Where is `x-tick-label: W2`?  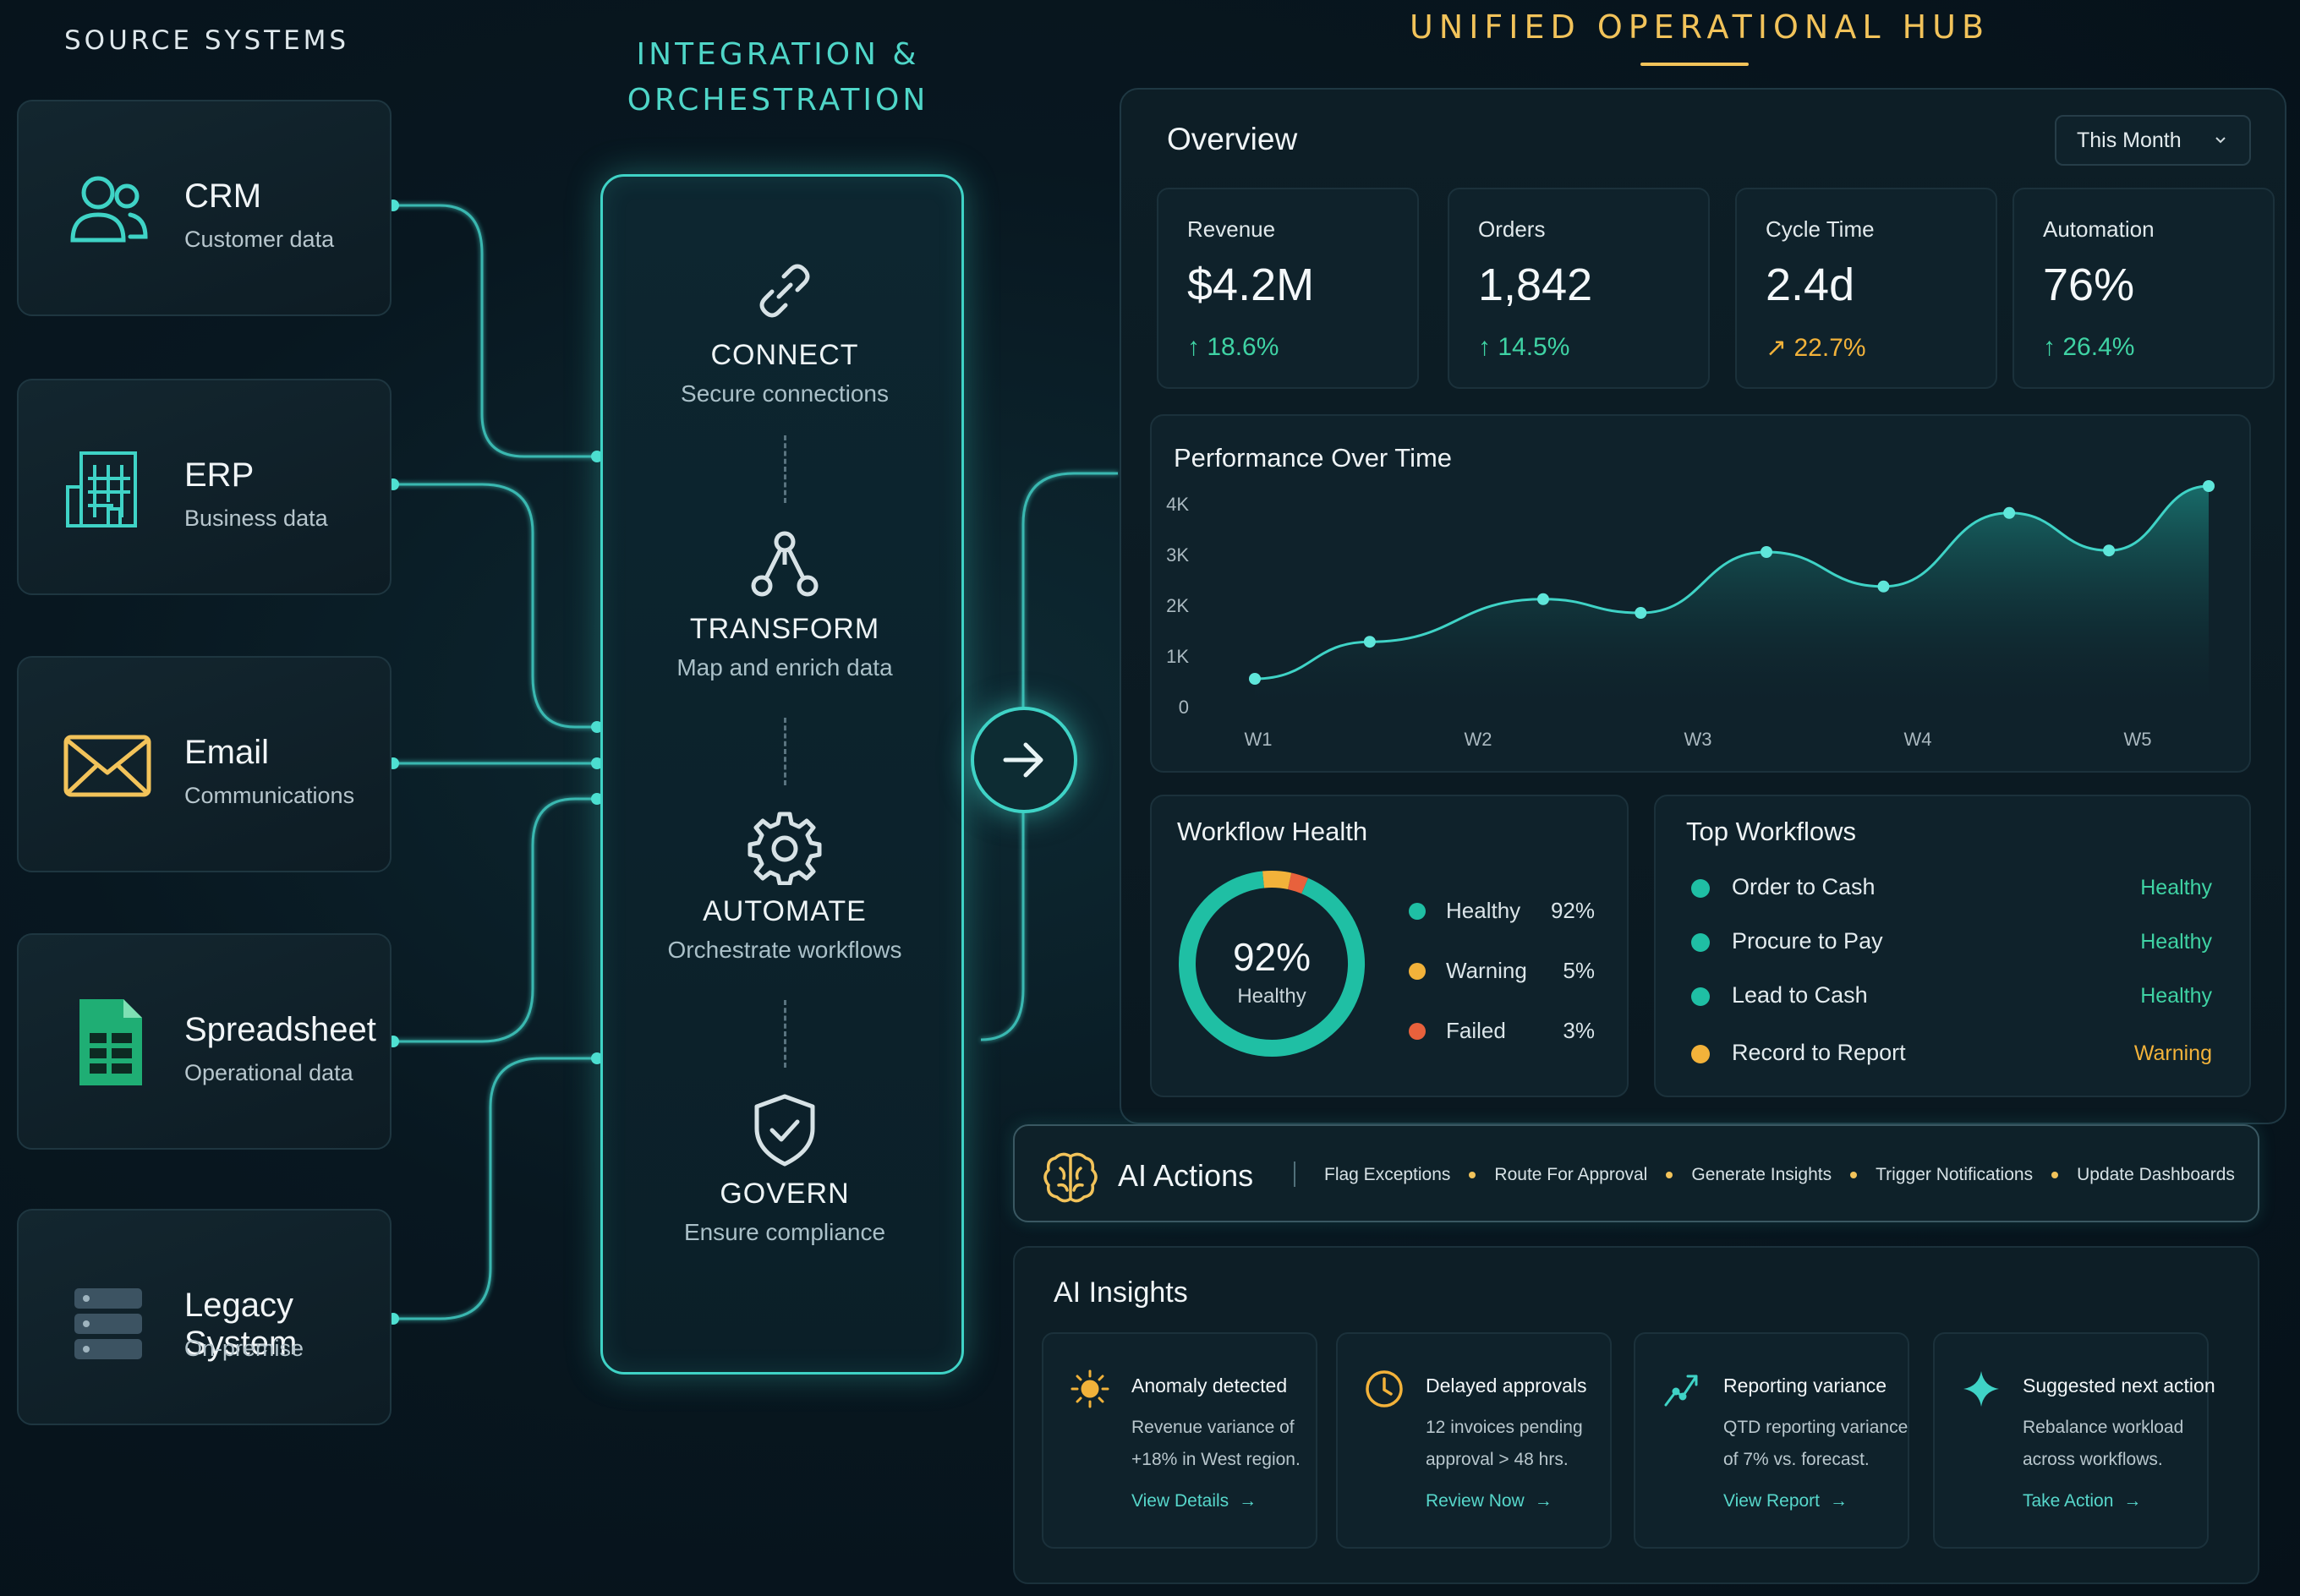 x-tick-label: W2 is located at coordinates (1478, 739).